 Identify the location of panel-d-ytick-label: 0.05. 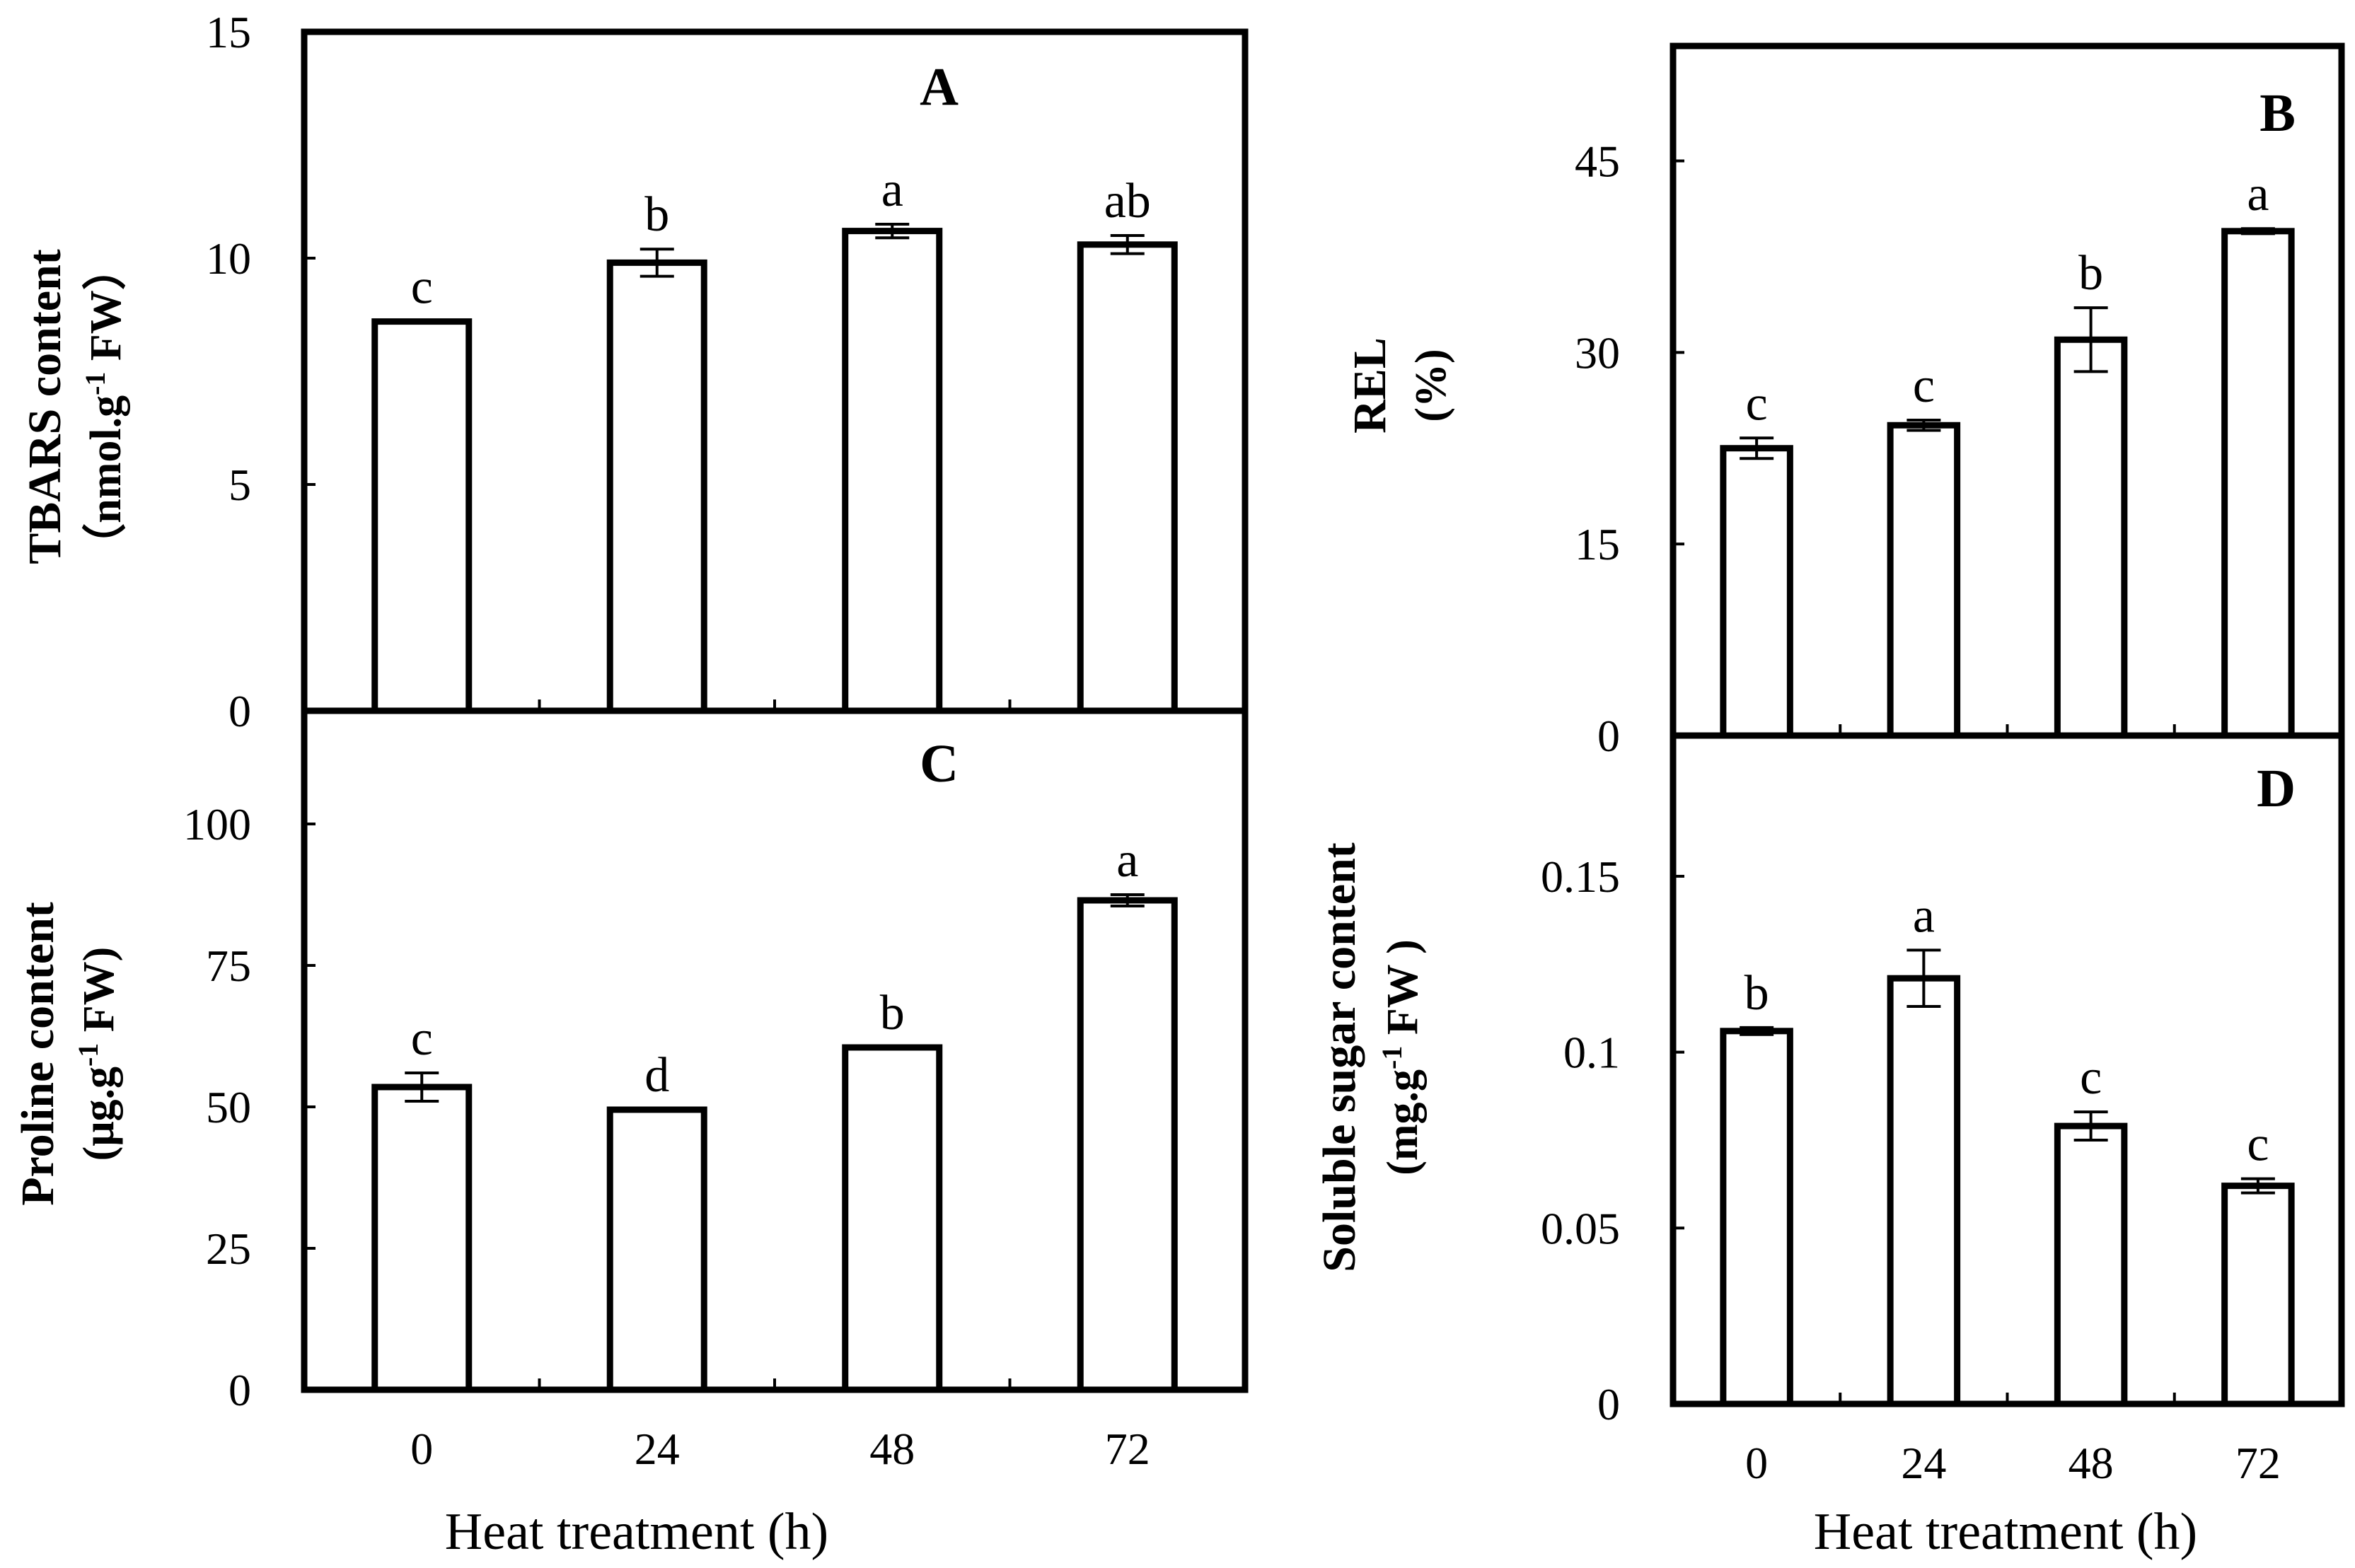
(1581, 1228).